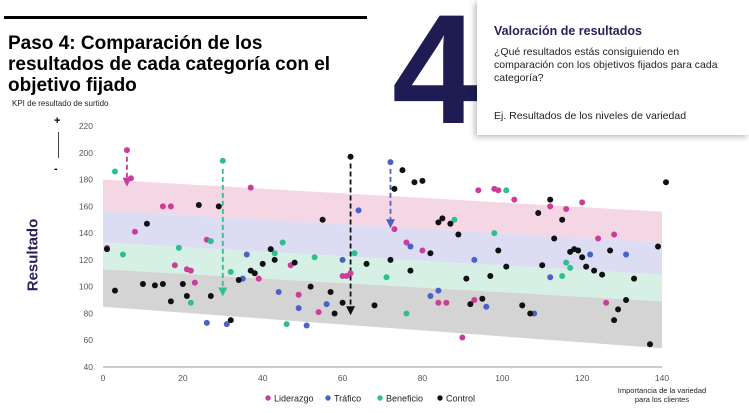 The image size is (749, 413). Describe the element at coordinates (294, 399) in the screenshot. I see `legend-label-liderazgo: Liderazgo` at that location.